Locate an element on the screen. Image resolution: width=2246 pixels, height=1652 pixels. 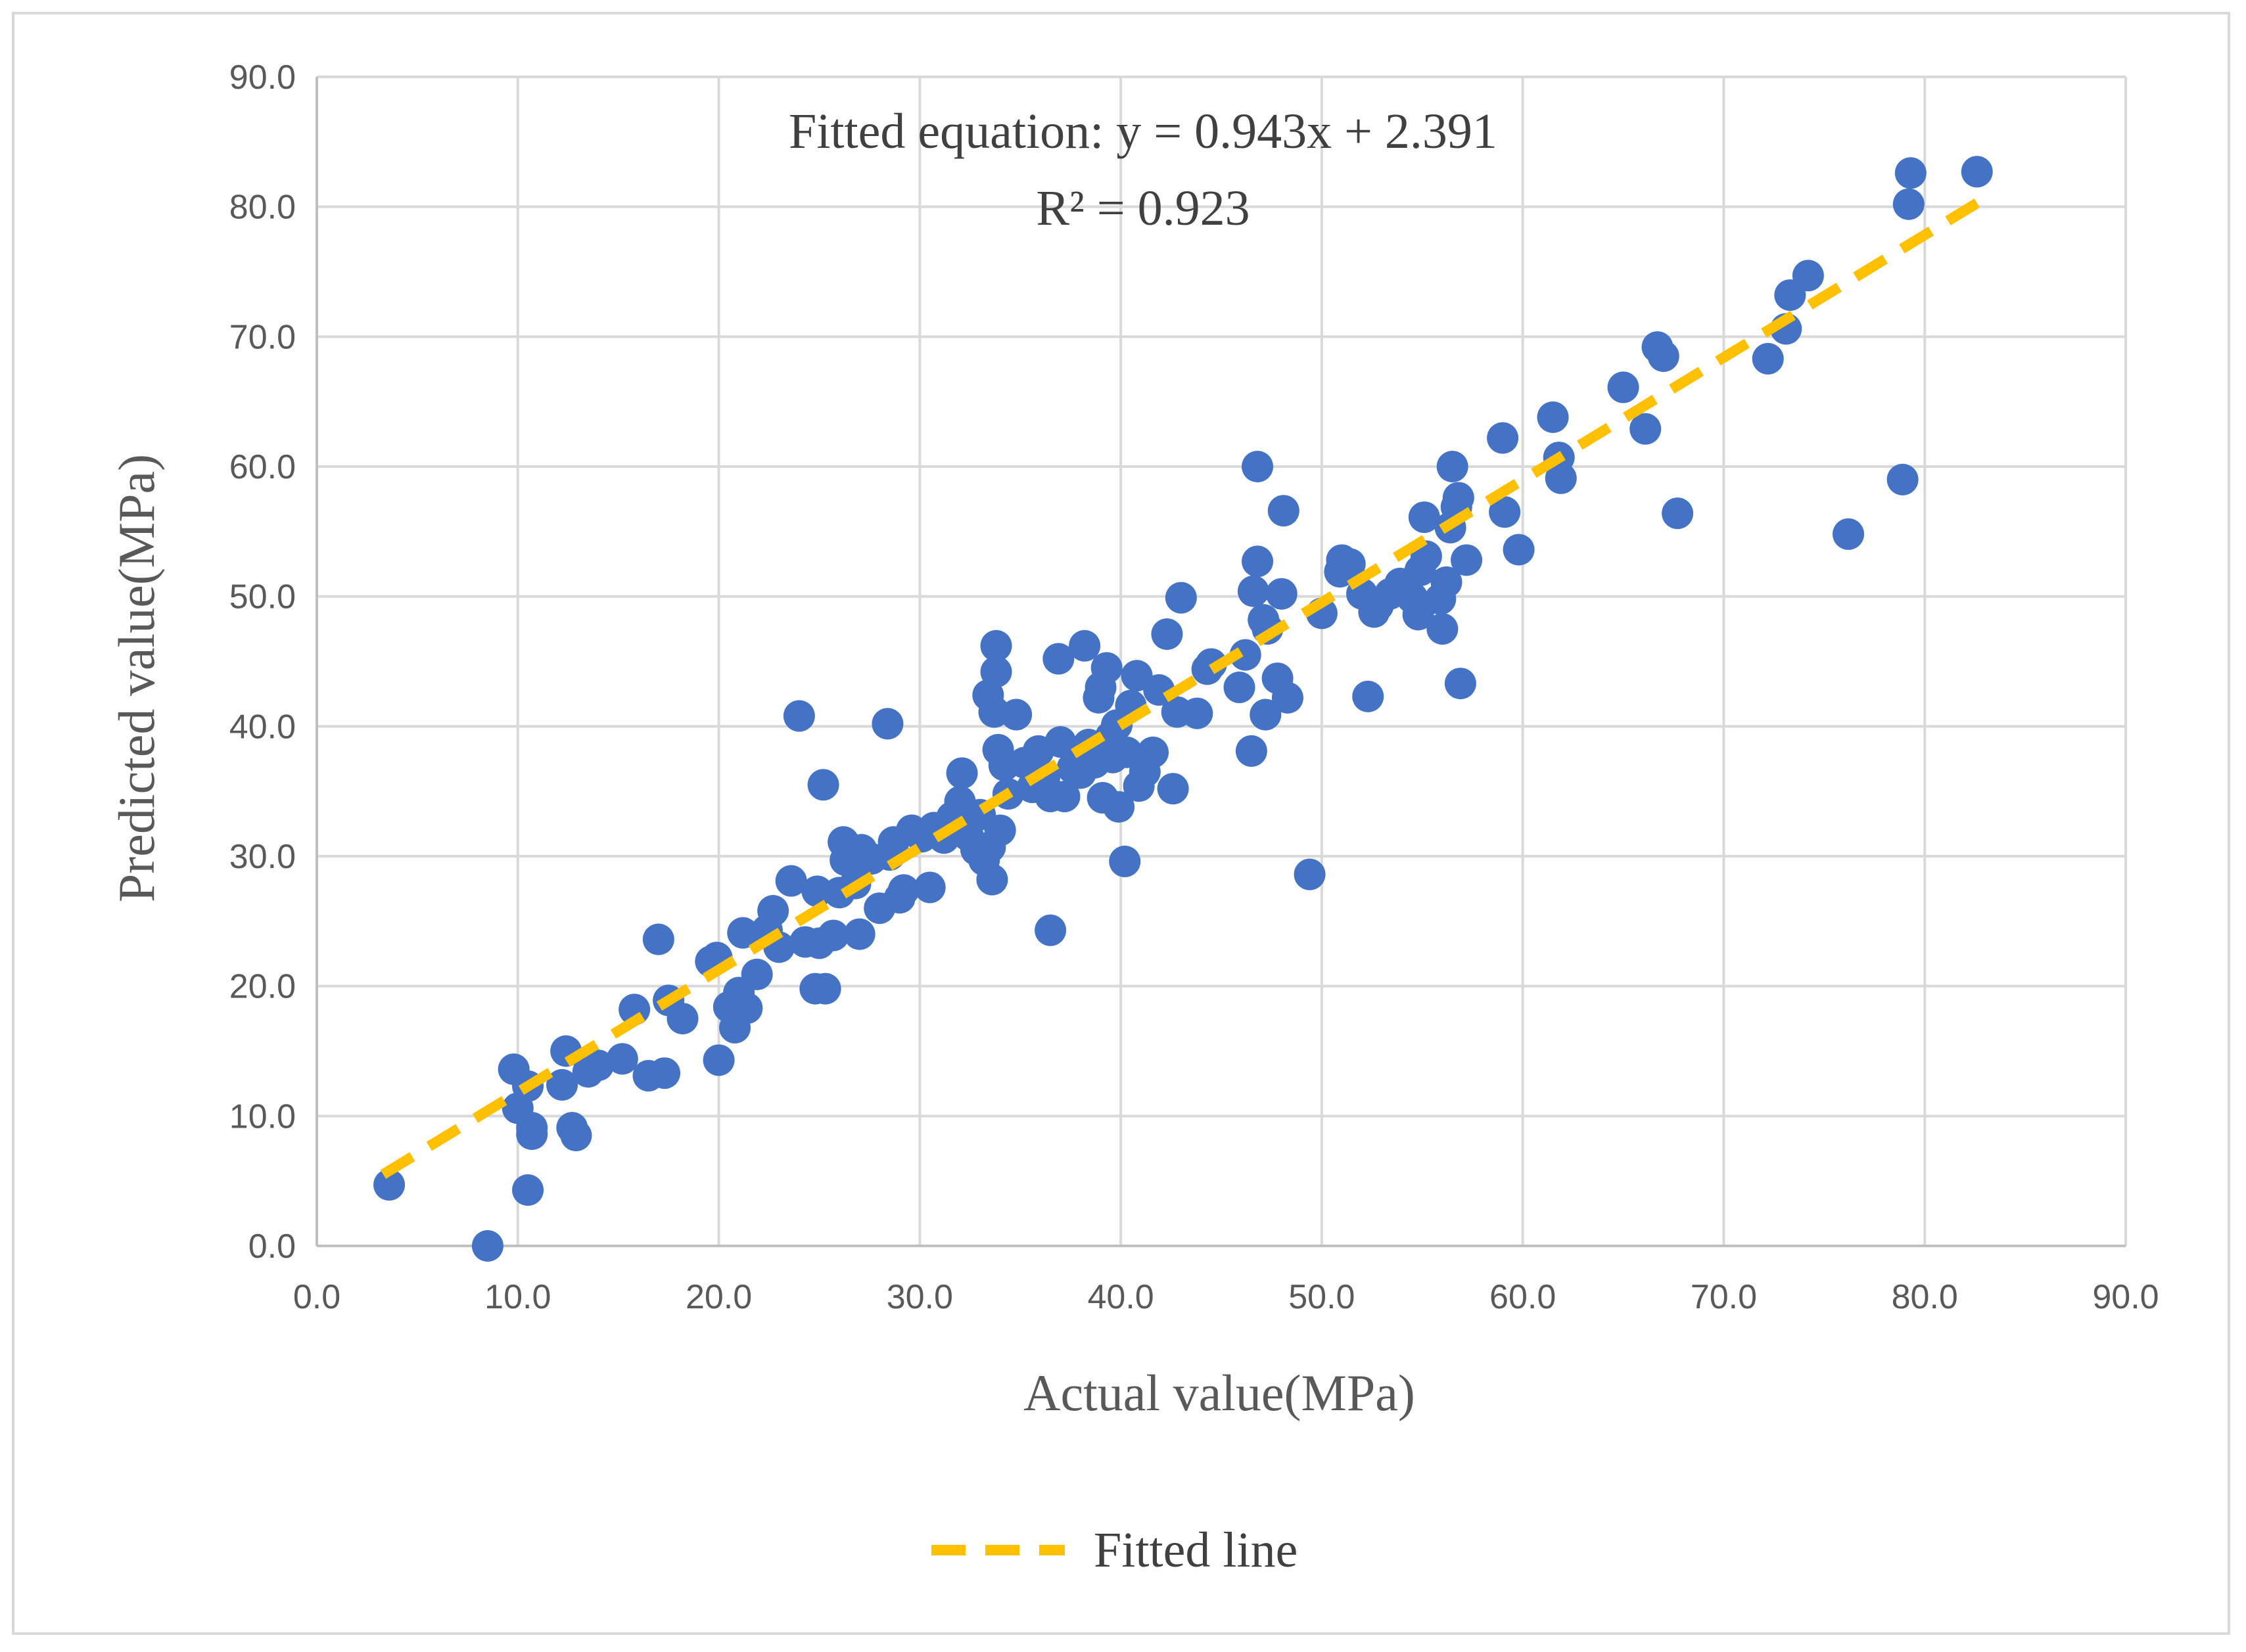
y-tick-label: 60.0 is located at coordinates (262, 467).